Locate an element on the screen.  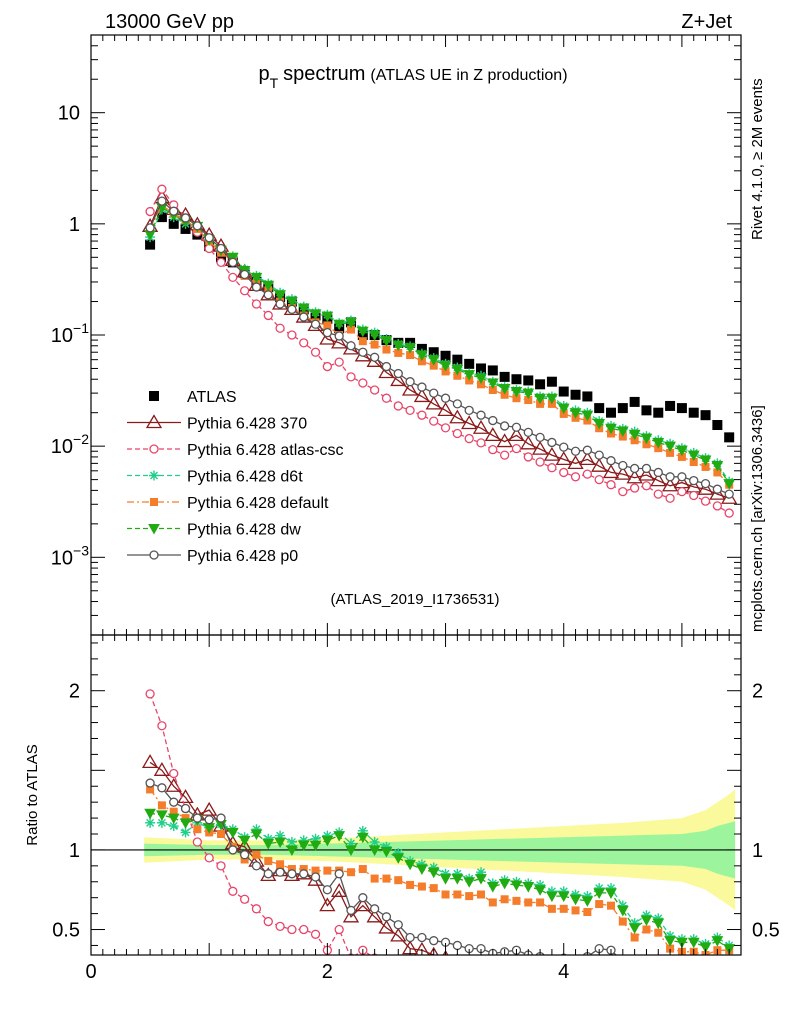
legend-label: Pythia 6.428 d6t is located at coordinates (245, 477).